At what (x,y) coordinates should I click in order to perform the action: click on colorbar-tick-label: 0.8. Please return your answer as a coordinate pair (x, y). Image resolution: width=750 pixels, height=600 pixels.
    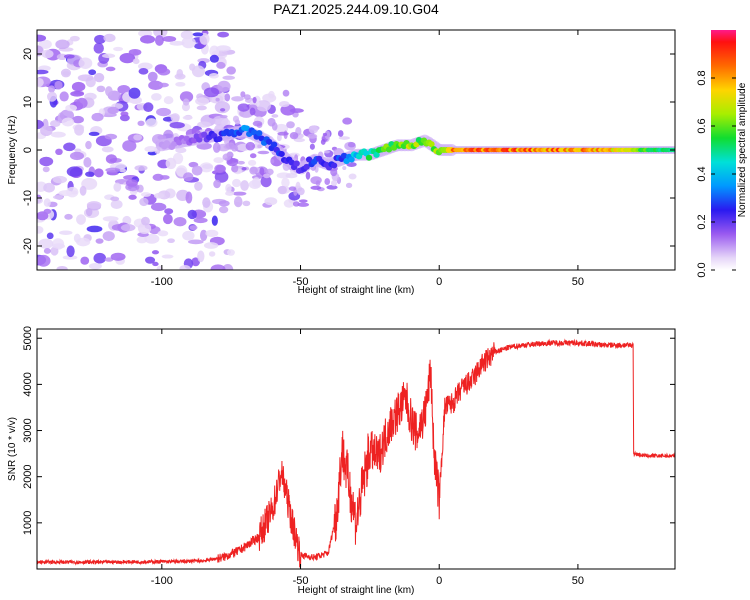
    Looking at the image, I should click on (702, 77).